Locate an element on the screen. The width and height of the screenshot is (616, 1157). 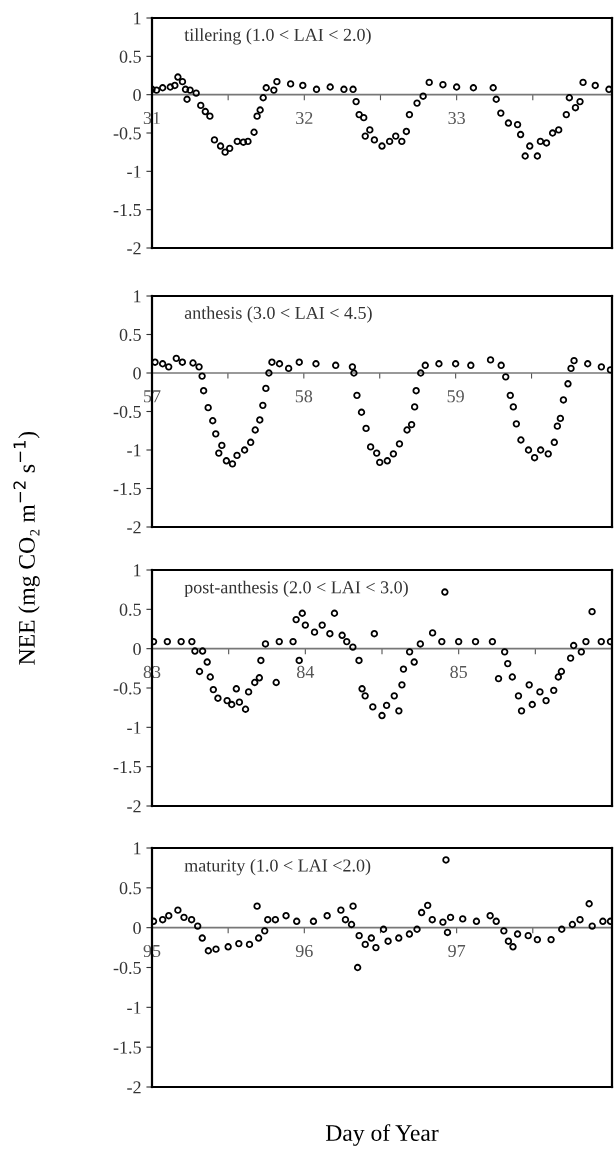
x-tick-label: 32 is located at coordinates (304, 118).